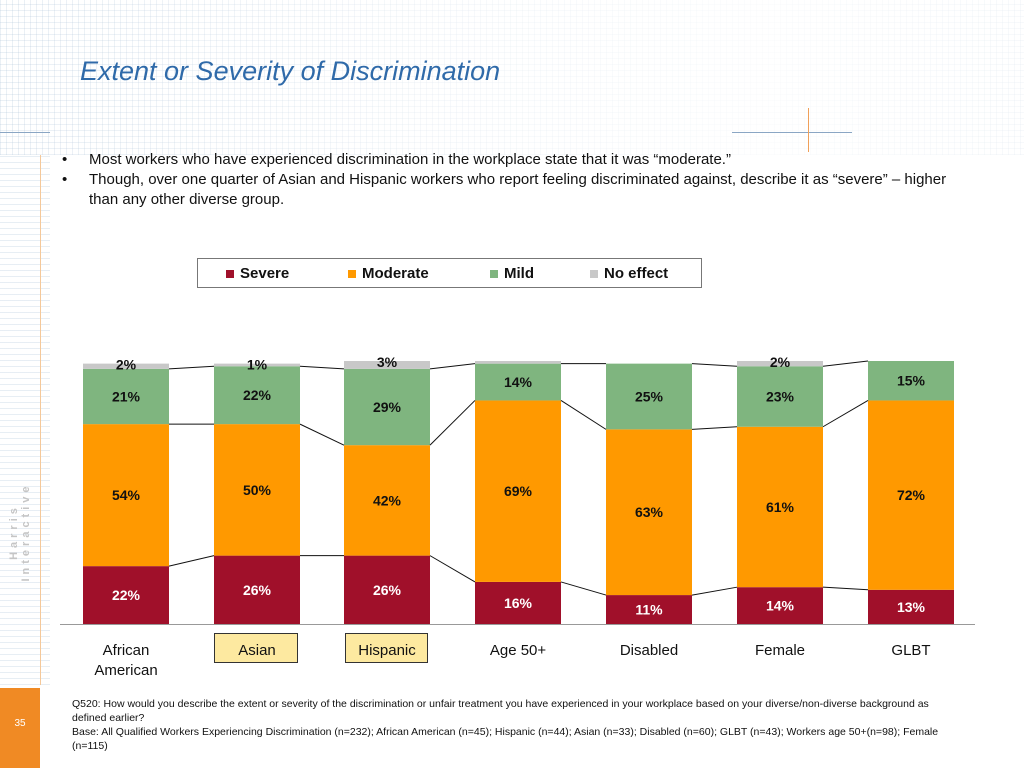  Describe the element at coordinates (40, 420) in the screenshot. I see `left-orange-rule` at that location.